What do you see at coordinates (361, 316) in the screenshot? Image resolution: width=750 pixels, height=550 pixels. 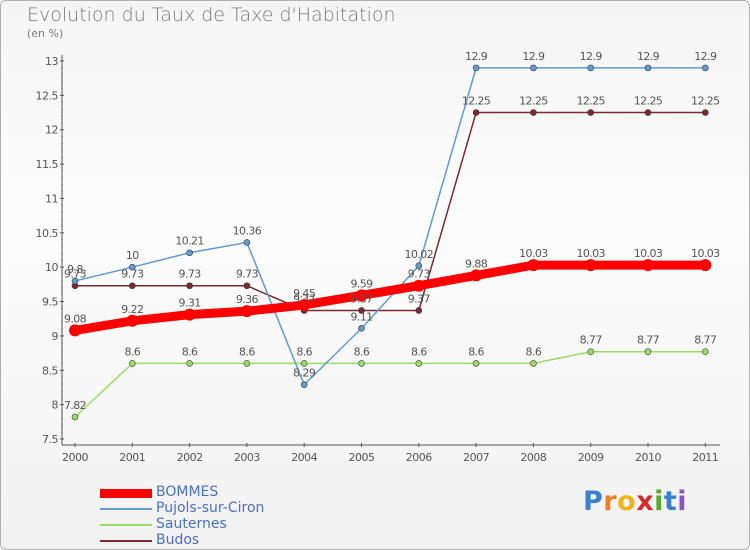 I see `data-label: 9.11` at bounding box center [361, 316].